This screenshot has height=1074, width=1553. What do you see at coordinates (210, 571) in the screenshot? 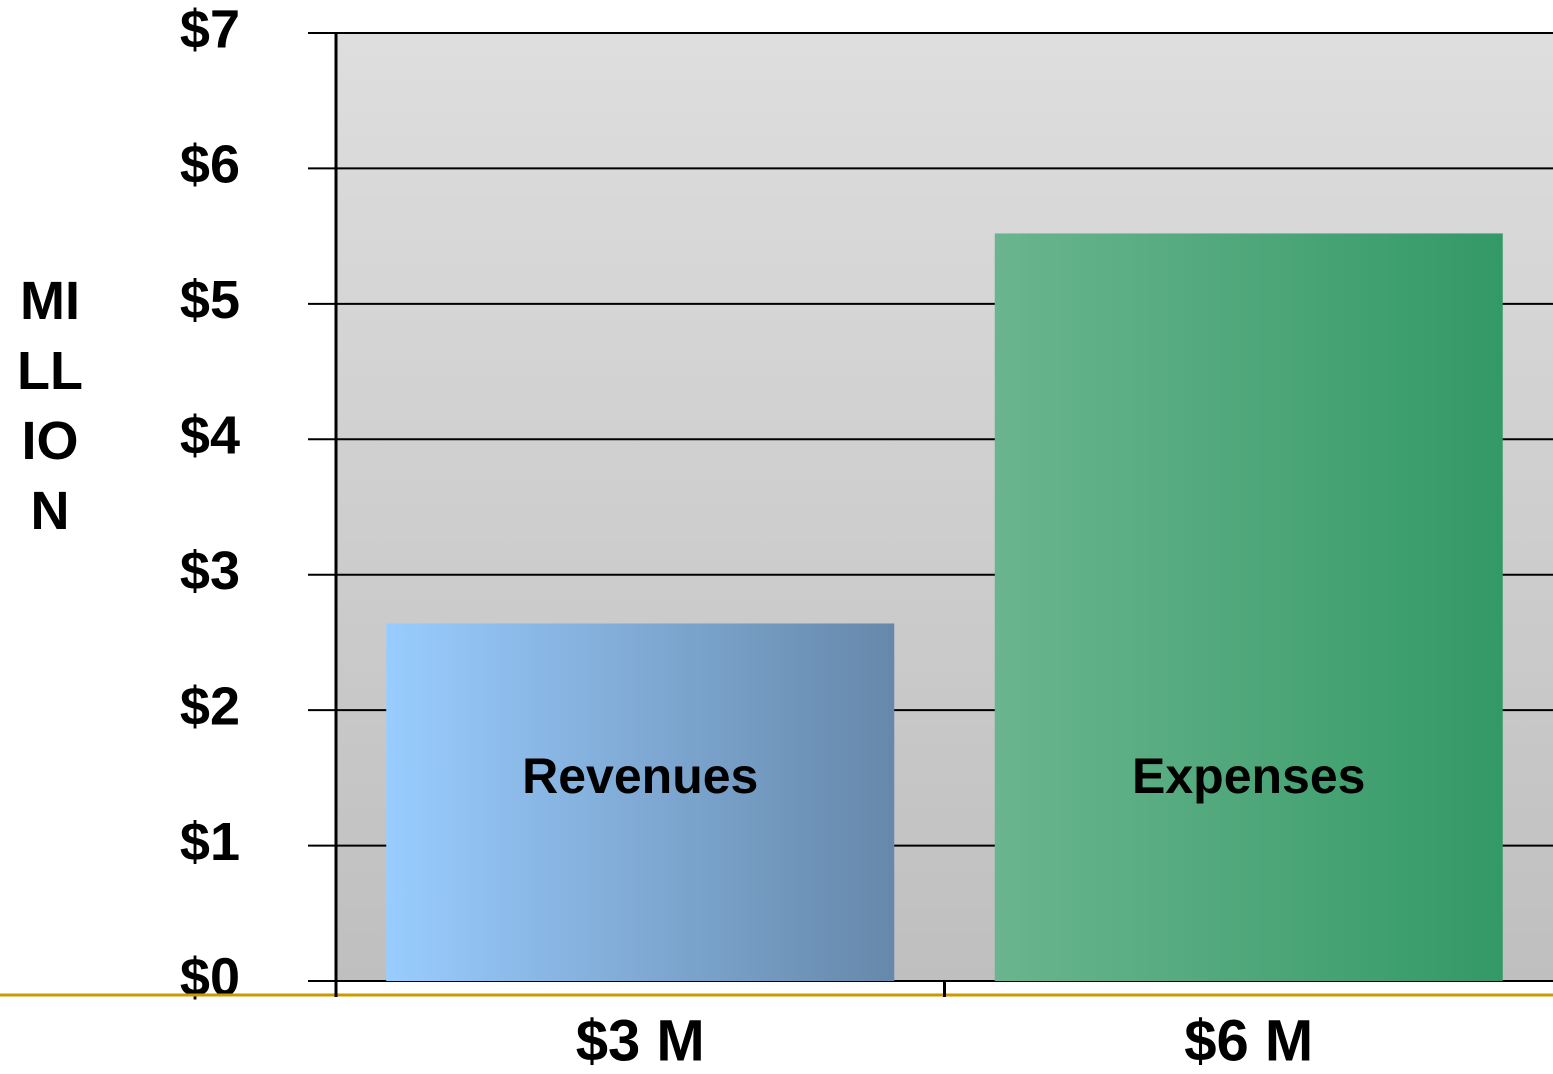
I see `y-tick-label: $3` at bounding box center [210, 571].